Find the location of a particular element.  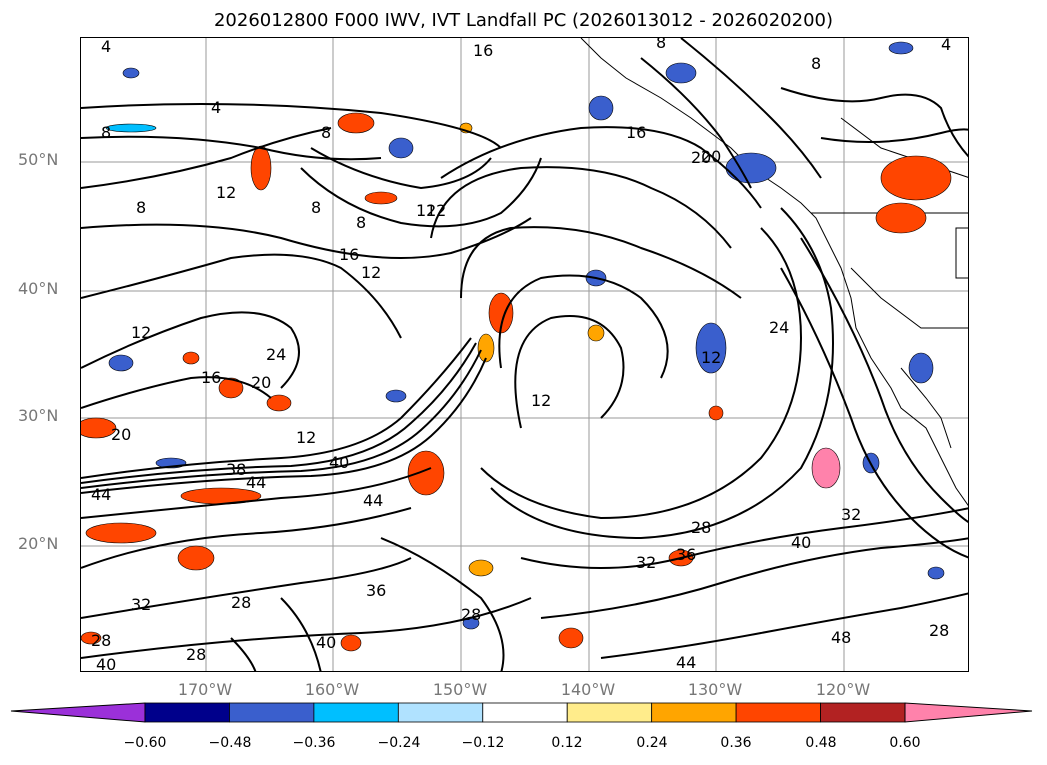

colorbar-tick-label: 0.24 is located at coordinates (652, 743).